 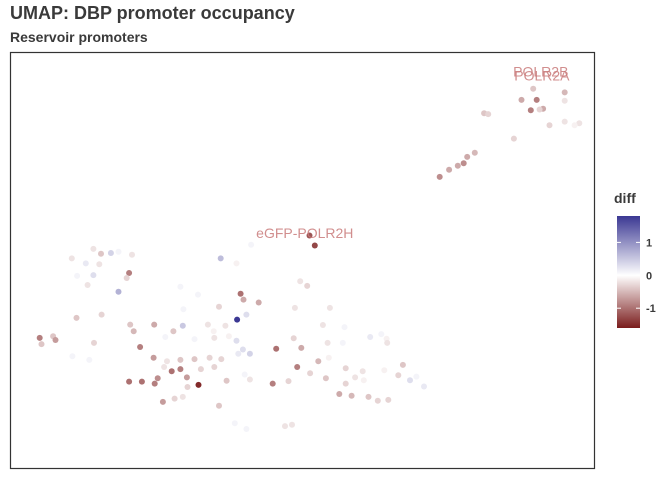 I want to click on point-label-annotation: POLR2B, so click(x=540, y=72).